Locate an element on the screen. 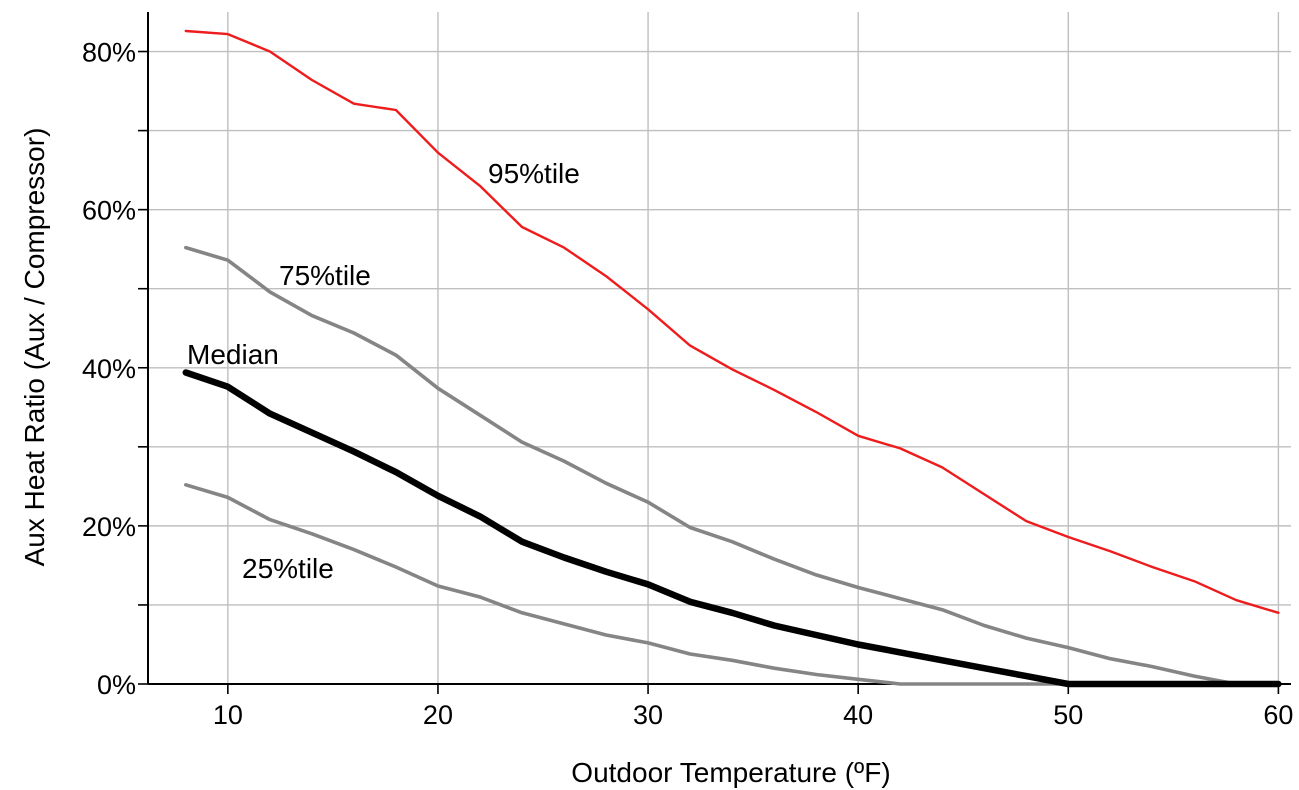 The image size is (1299, 790). y-tick-label: 0% is located at coordinates (116, 685).